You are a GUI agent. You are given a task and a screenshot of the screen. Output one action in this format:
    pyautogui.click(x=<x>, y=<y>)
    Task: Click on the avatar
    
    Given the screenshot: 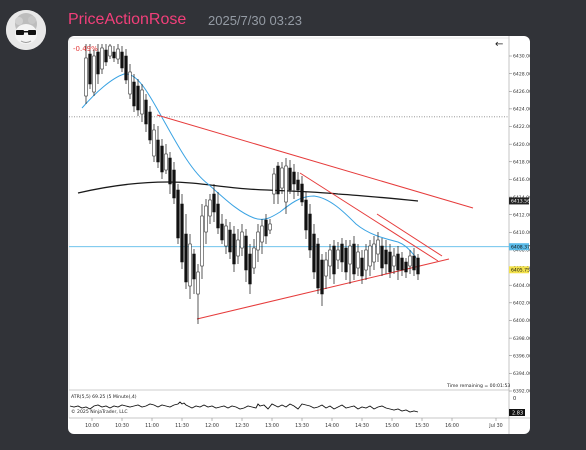 What is the action you would take?
    pyautogui.click(x=26, y=30)
    